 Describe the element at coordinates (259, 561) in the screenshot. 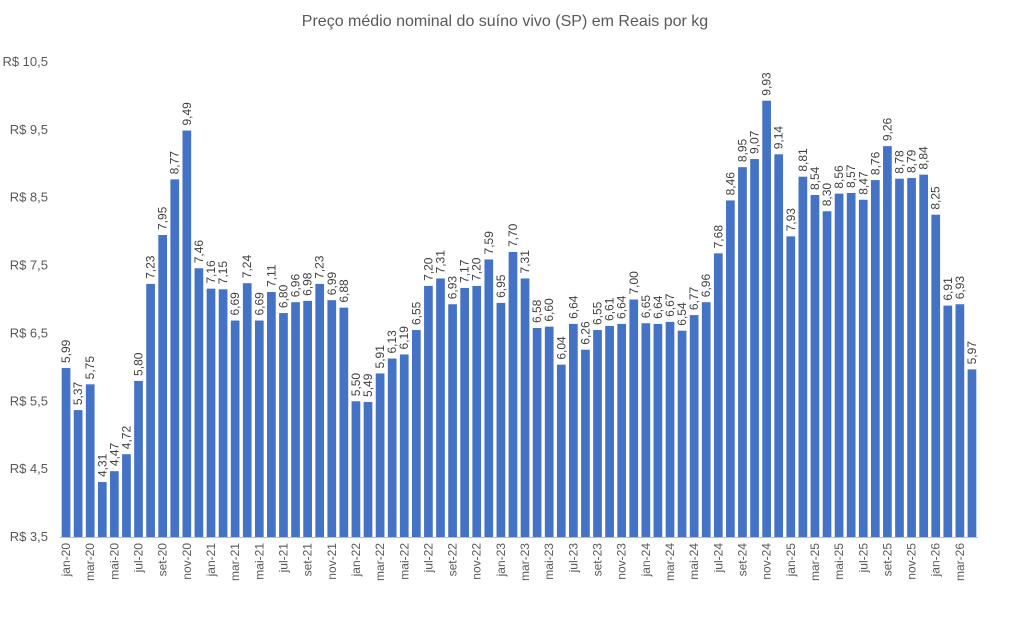

I see `x-tick-label: mai-21` at that location.